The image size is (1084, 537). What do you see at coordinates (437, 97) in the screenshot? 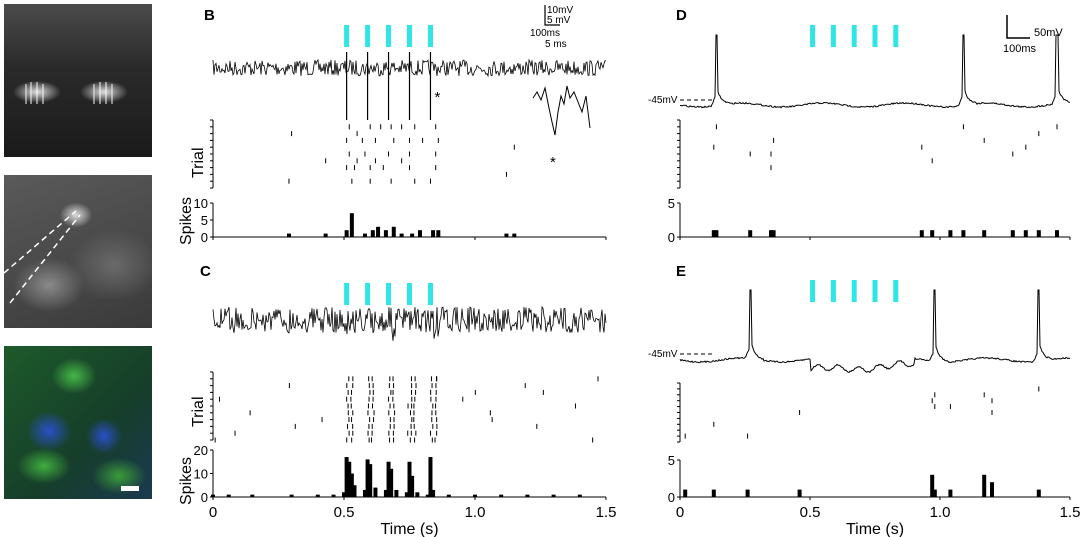
I see `asterisk-b: *` at bounding box center [437, 97].